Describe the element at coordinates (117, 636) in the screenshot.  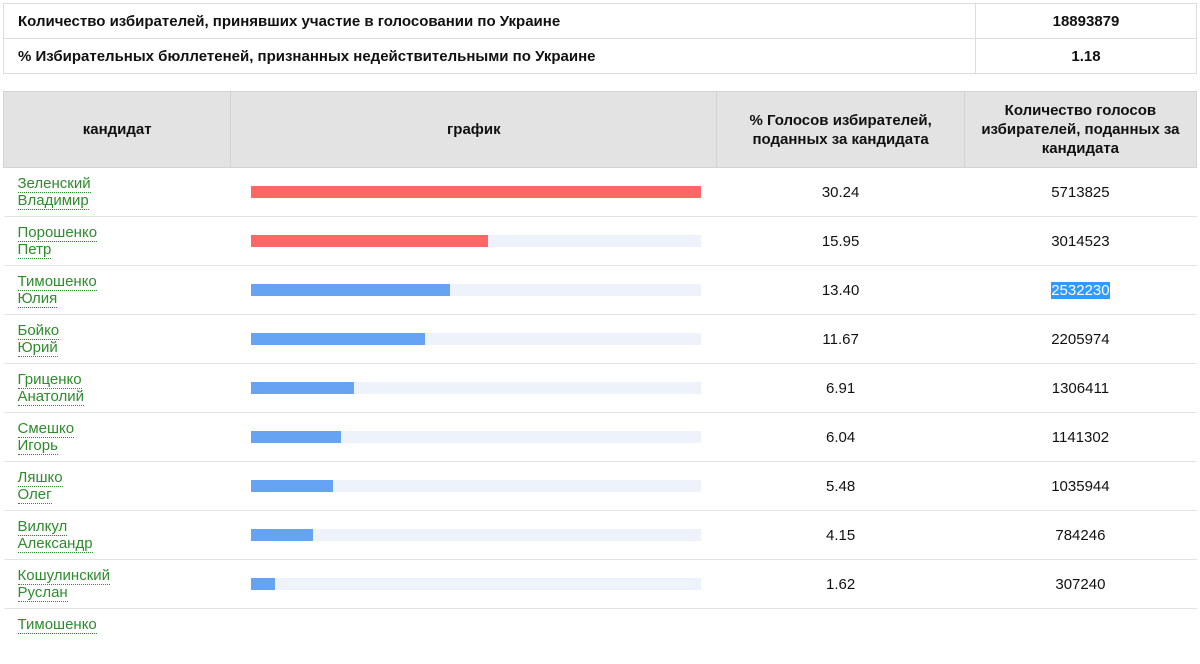
I see `candidate-cell: Тимошенко` at that location.